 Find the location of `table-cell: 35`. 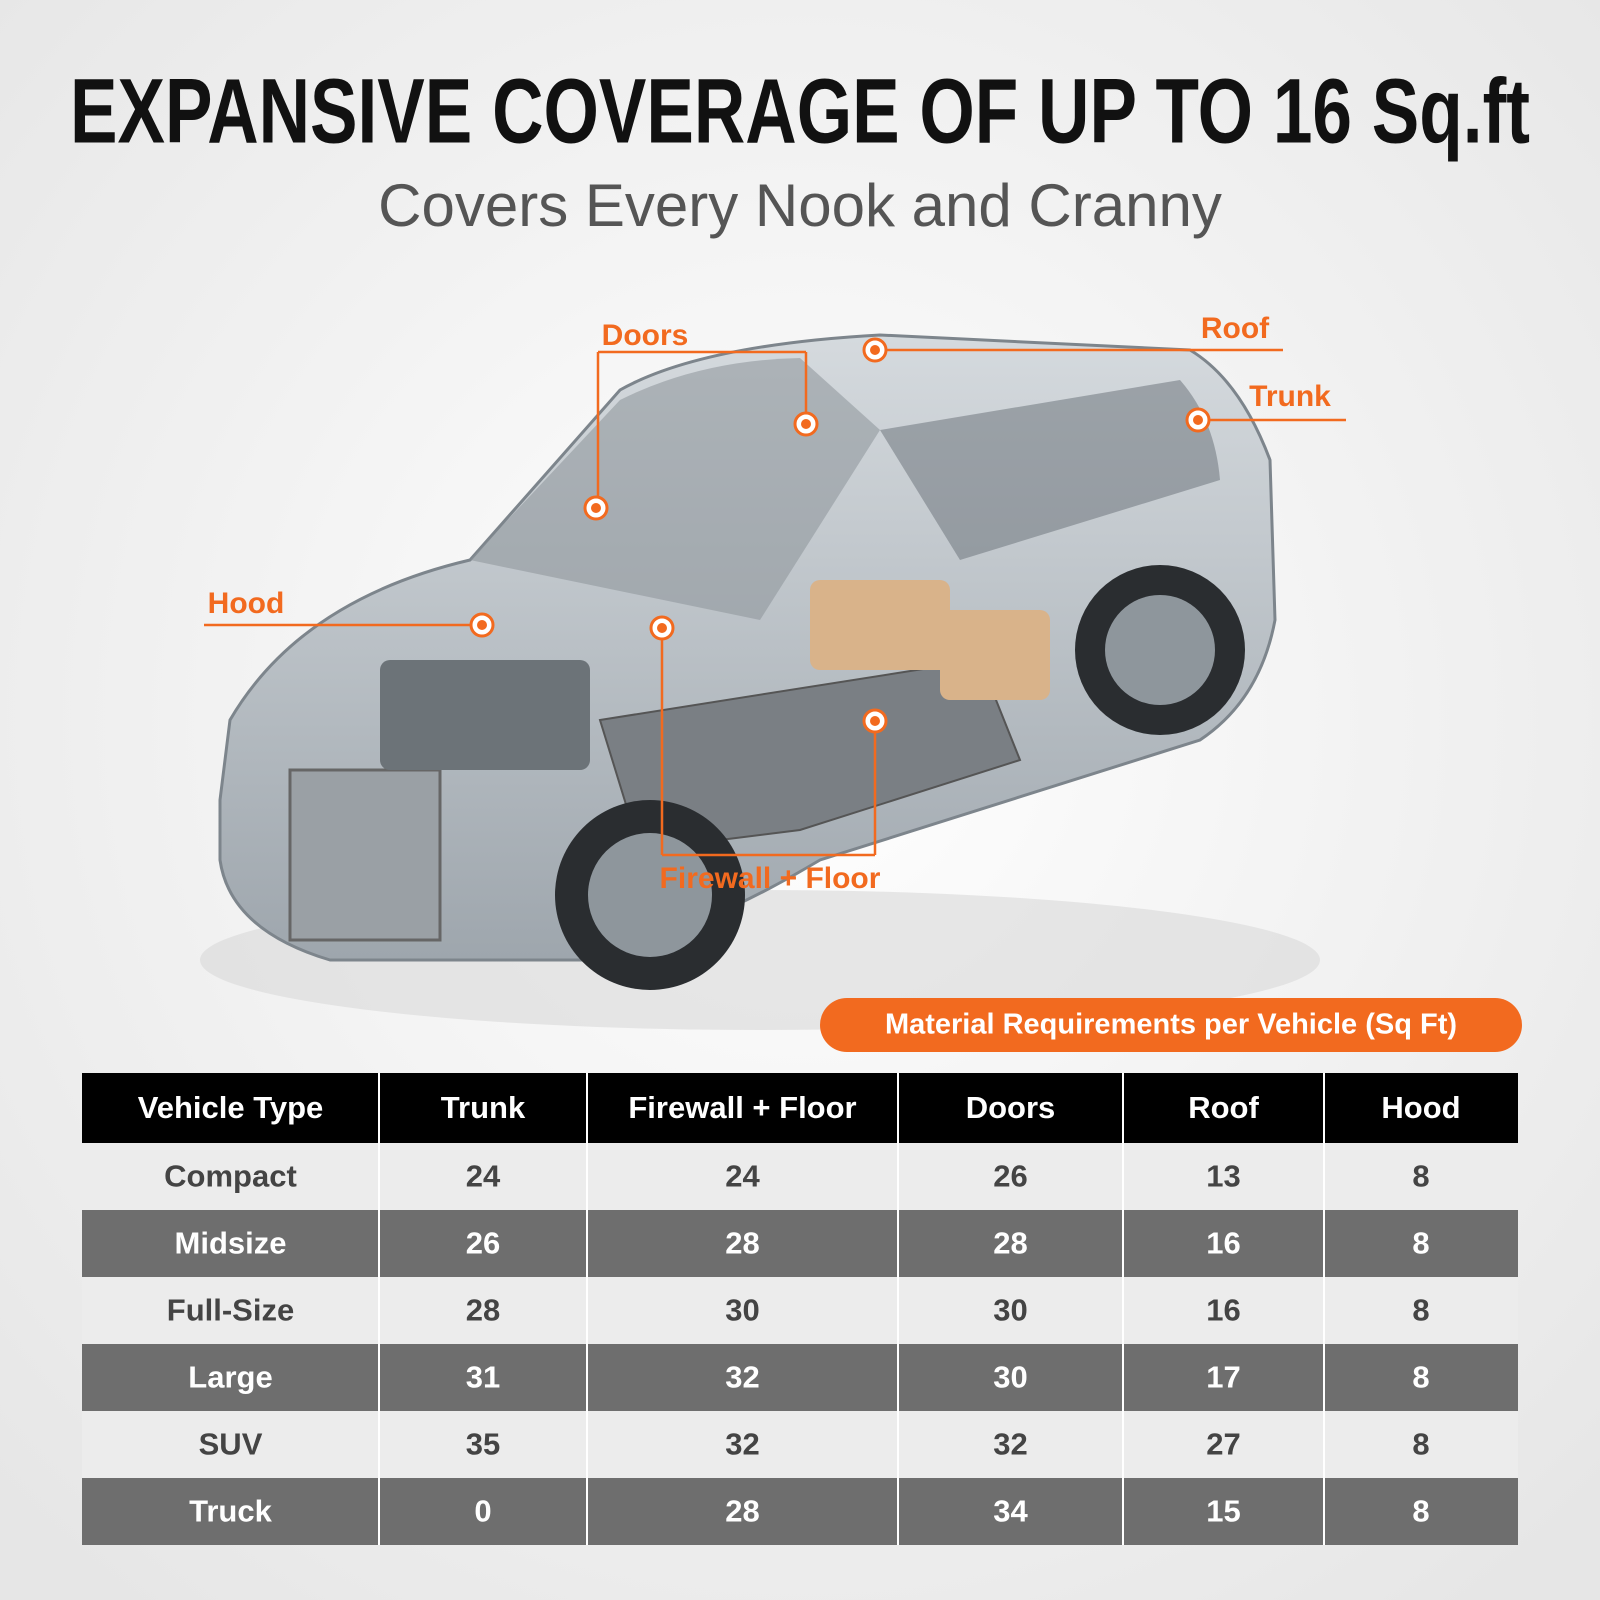

table-cell: 35 is located at coordinates (483, 1444).